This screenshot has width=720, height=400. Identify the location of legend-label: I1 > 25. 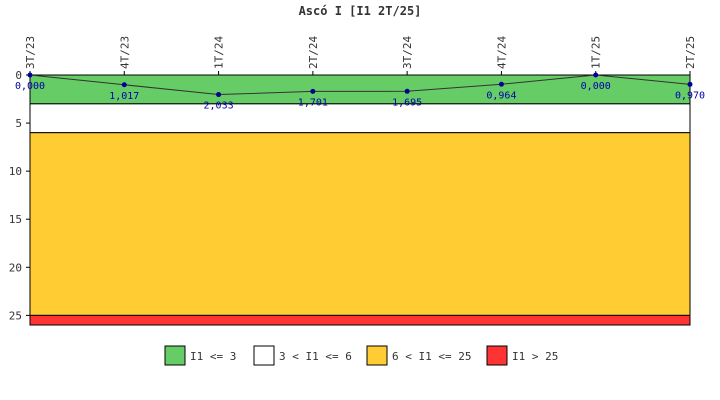
(535, 356).